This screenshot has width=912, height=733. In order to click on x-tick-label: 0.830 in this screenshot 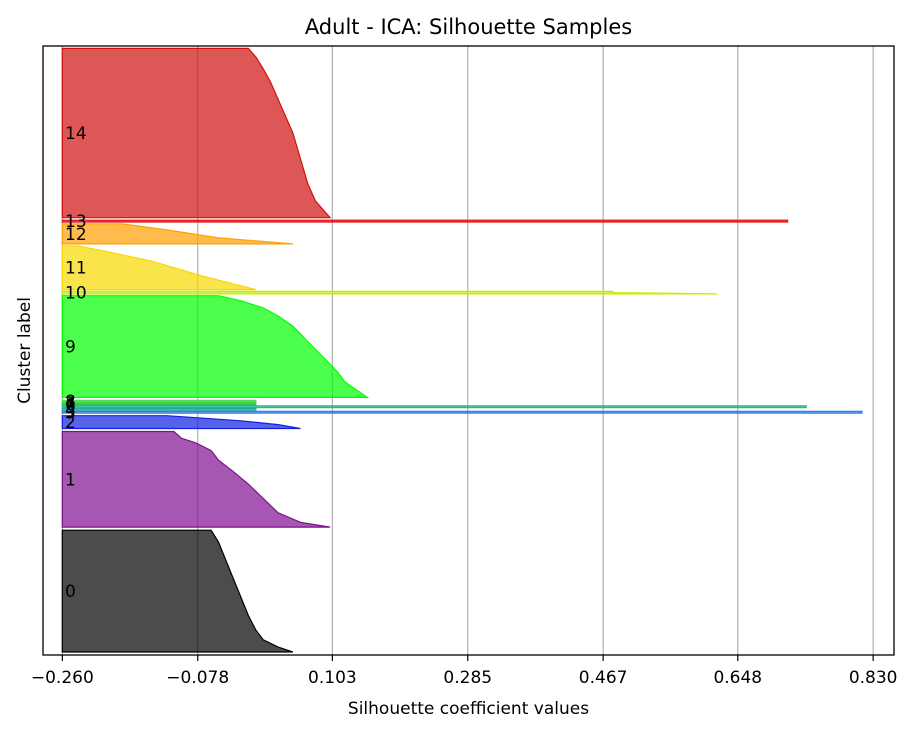, I will do `click(873, 678)`.